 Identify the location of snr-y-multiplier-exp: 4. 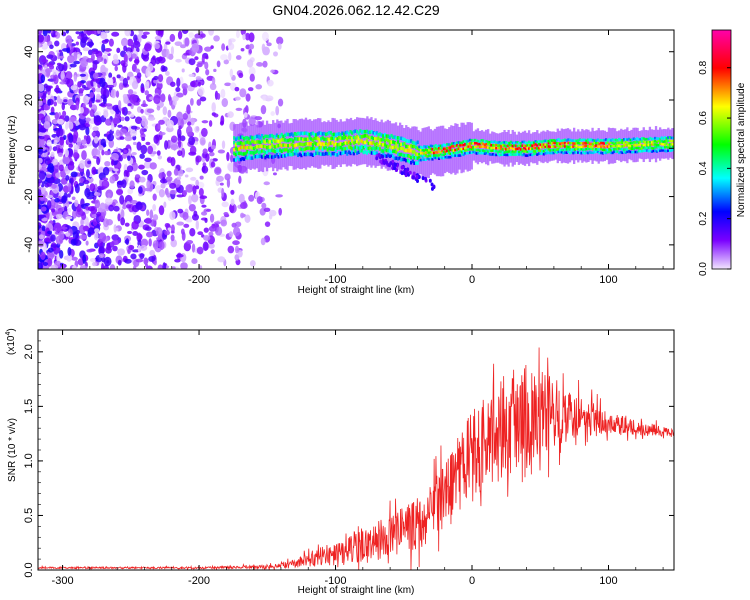
(8, 334).